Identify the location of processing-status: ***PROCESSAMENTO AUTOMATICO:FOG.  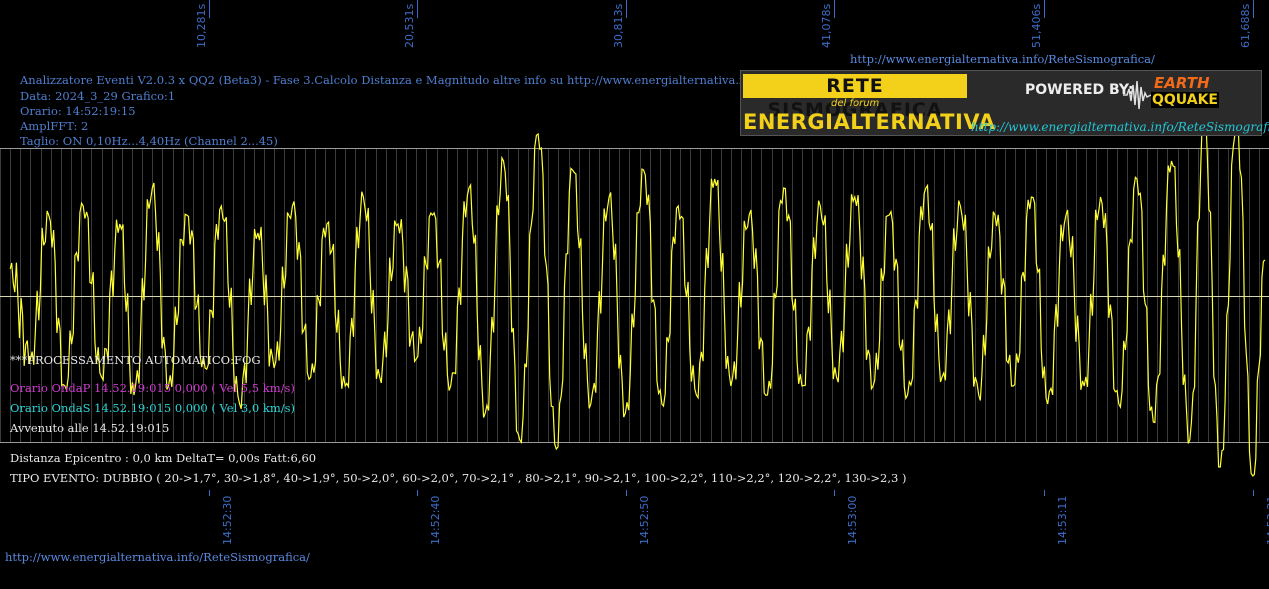
(135, 360).